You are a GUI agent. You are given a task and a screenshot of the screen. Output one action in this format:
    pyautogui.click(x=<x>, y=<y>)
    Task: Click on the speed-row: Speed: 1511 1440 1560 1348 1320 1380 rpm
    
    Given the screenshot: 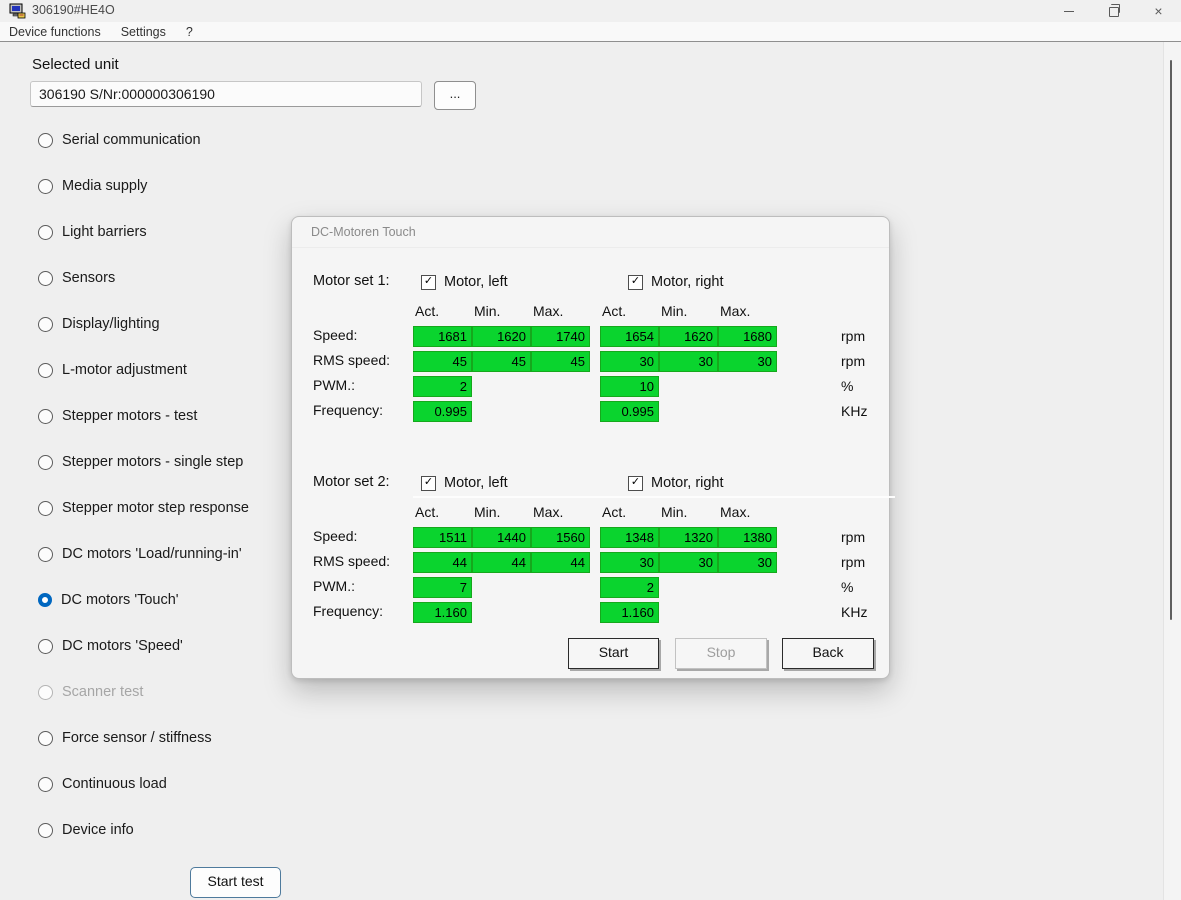 What is the action you would take?
    pyautogui.click(x=590, y=537)
    